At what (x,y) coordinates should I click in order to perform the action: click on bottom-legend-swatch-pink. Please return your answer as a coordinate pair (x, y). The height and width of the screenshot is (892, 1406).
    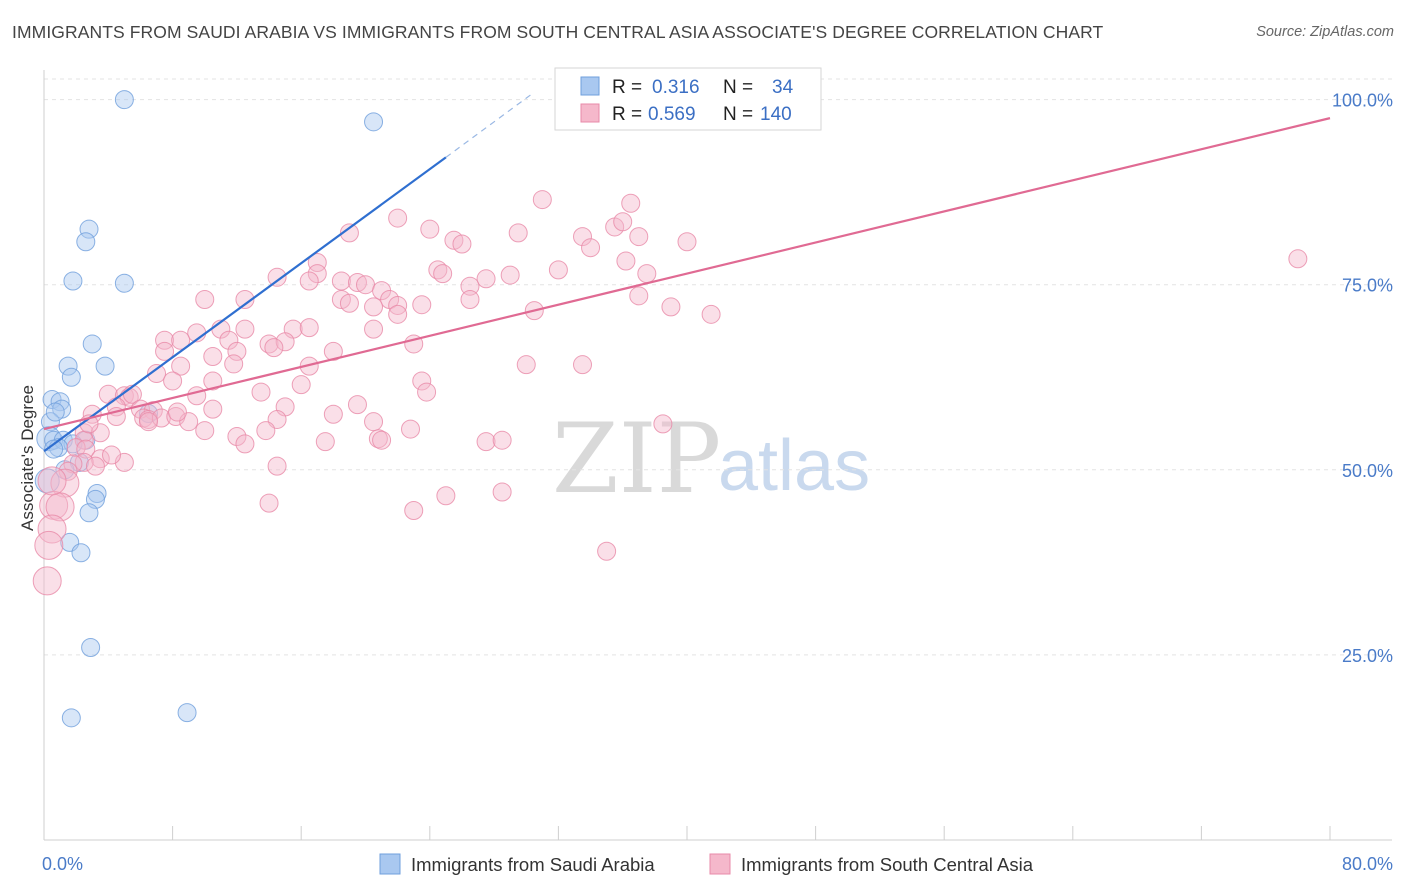
    Looking at the image, I should click on (720, 864).